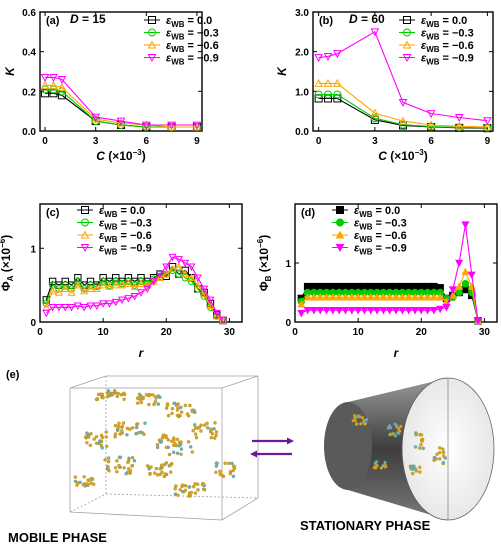 The height and width of the screenshot is (550, 501). Describe the element at coordinates (122, 212) in the screenshot. I see `legend-entry: εWB = 0.0` at that location.